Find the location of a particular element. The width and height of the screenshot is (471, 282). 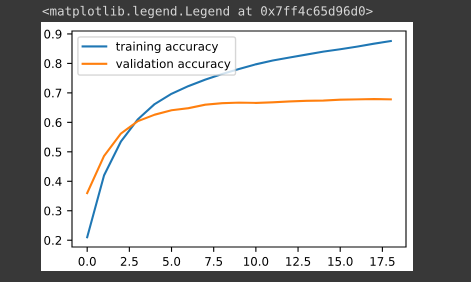

x-tick-label: 17.5 is located at coordinates (382, 261).